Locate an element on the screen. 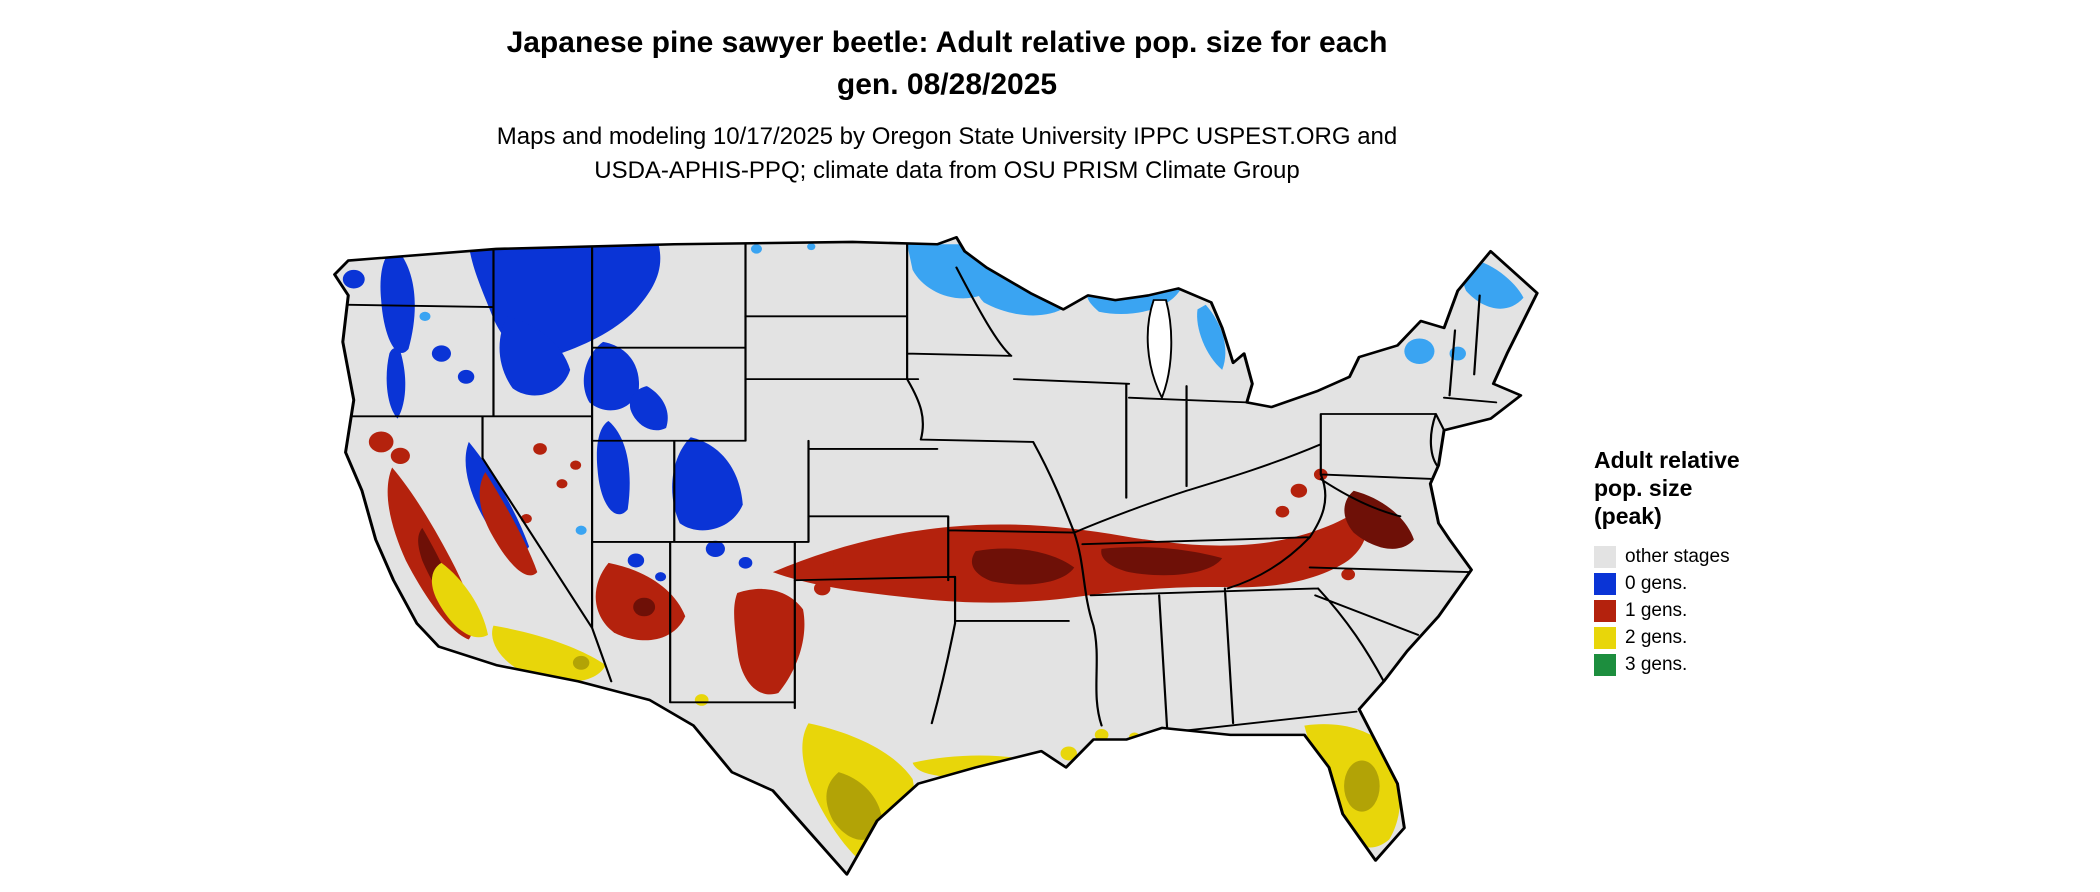 The width and height of the screenshot is (2100, 892). zone-two-gens-core is located at coordinates (976, 747).